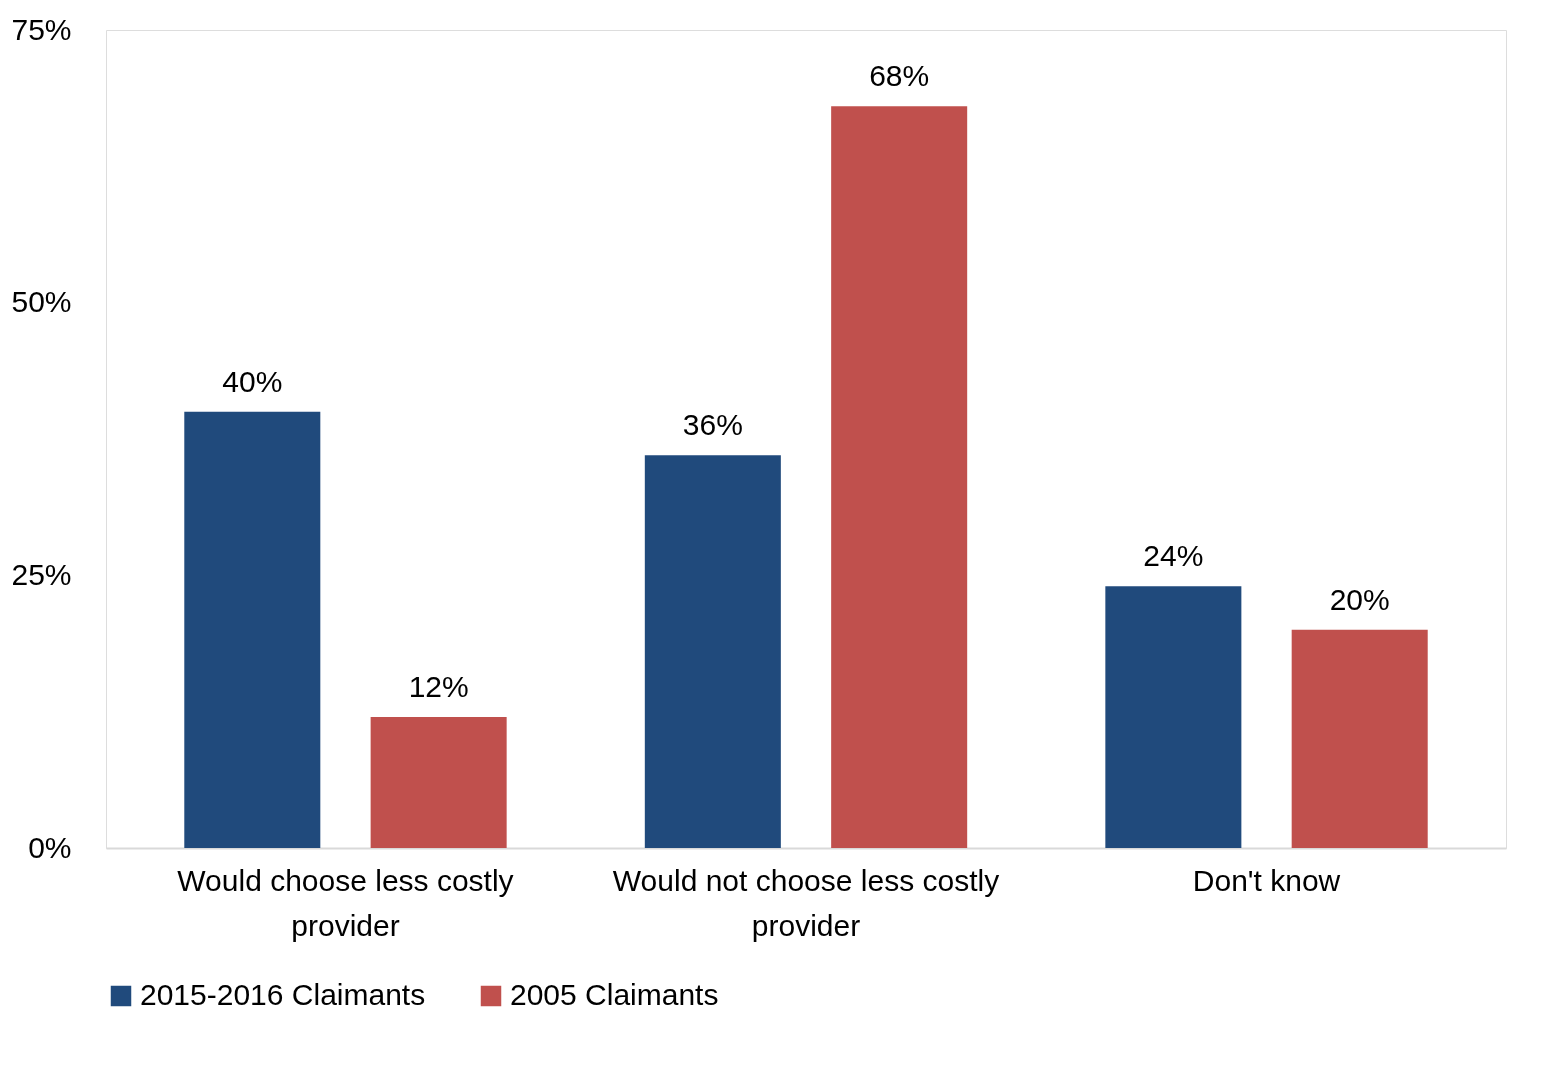  I want to click on legend-label: 2015-2016 Claimants, so click(283, 994).